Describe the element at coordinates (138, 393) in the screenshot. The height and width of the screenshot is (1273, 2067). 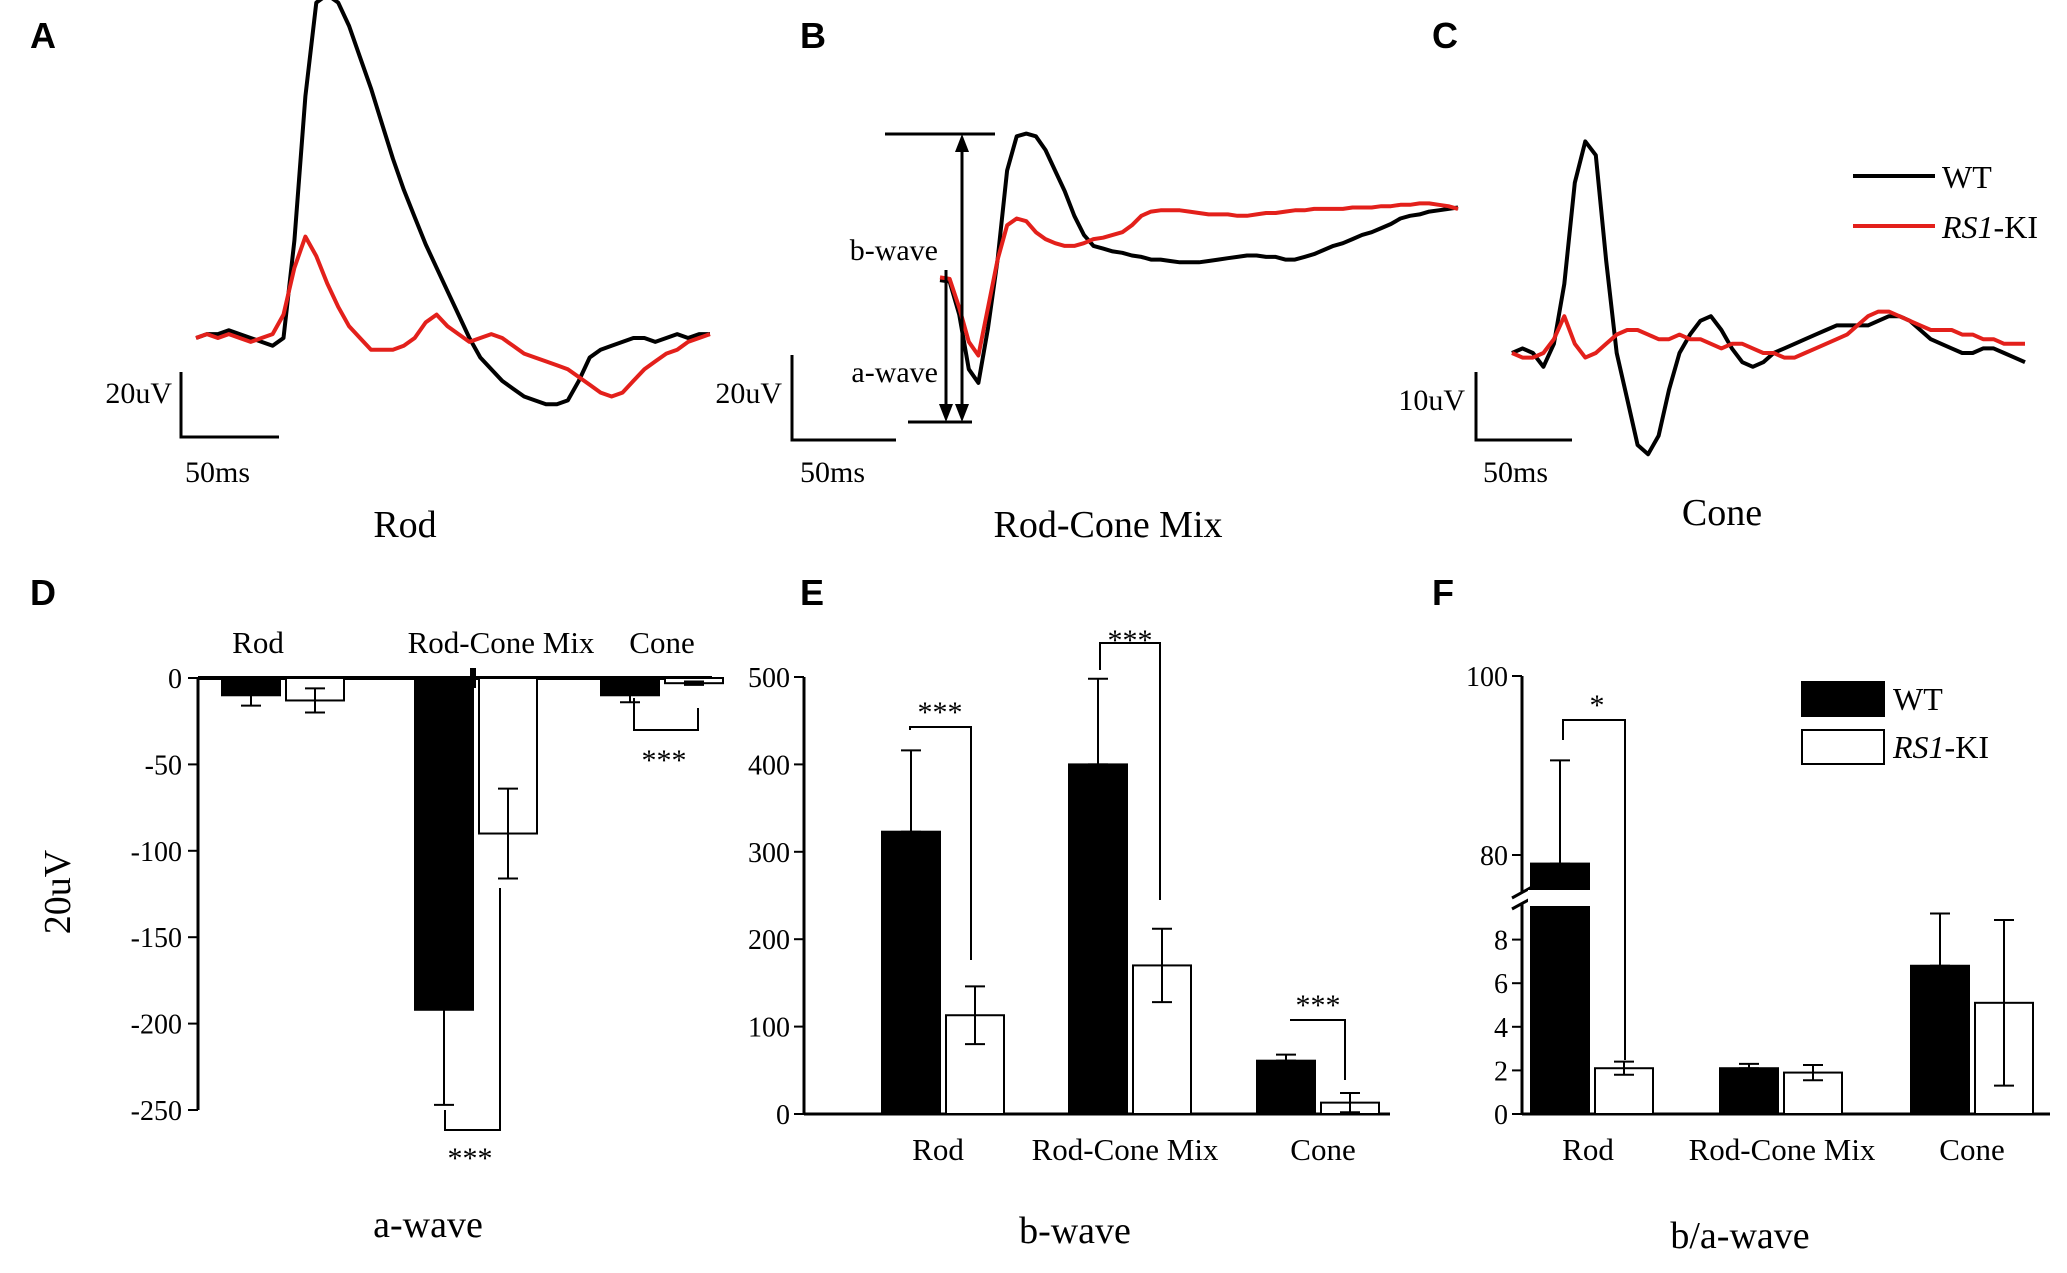
I see `scale-y-label-a: 20uV` at that location.